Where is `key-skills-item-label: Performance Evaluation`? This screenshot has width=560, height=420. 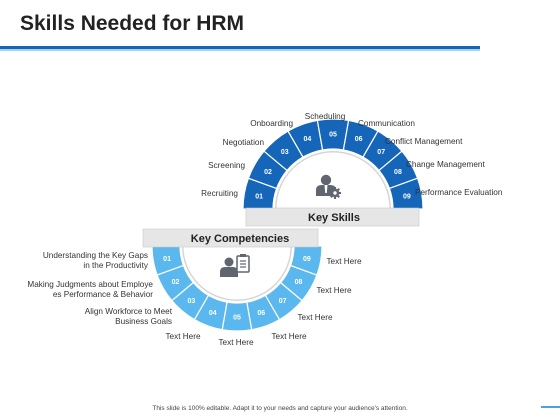 key-skills-item-label: Performance Evaluation is located at coordinates (459, 192).